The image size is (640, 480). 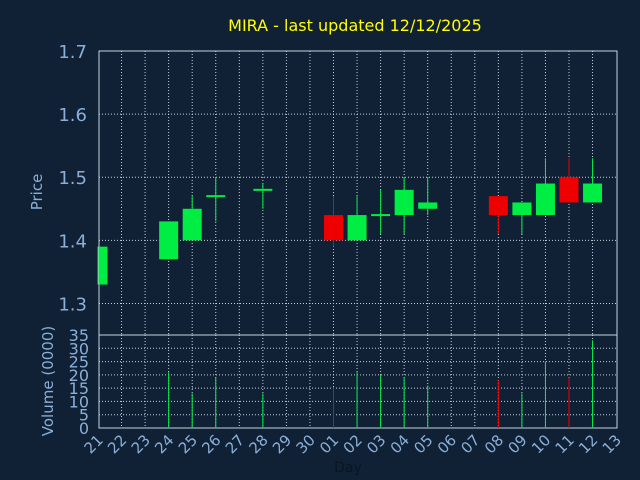 What do you see at coordinates (48, 381) in the screenshot?
I see `volume-axis-label: Volume (0000)` at bounding box center [48, 381].